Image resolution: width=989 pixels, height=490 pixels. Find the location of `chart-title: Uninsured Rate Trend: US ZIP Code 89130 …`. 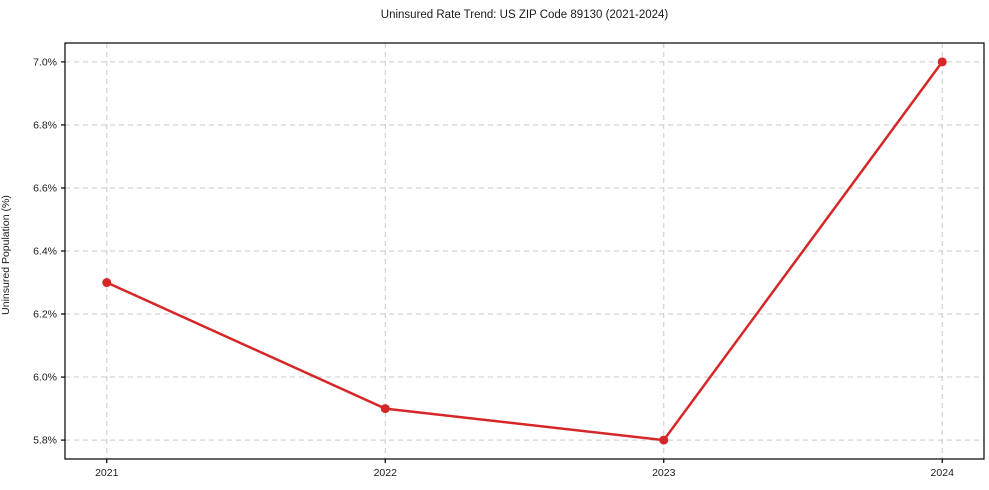

chart-title: Uninsured Rate Trend: US ZIP Code 89130 … is located at coordinates (524, 15).